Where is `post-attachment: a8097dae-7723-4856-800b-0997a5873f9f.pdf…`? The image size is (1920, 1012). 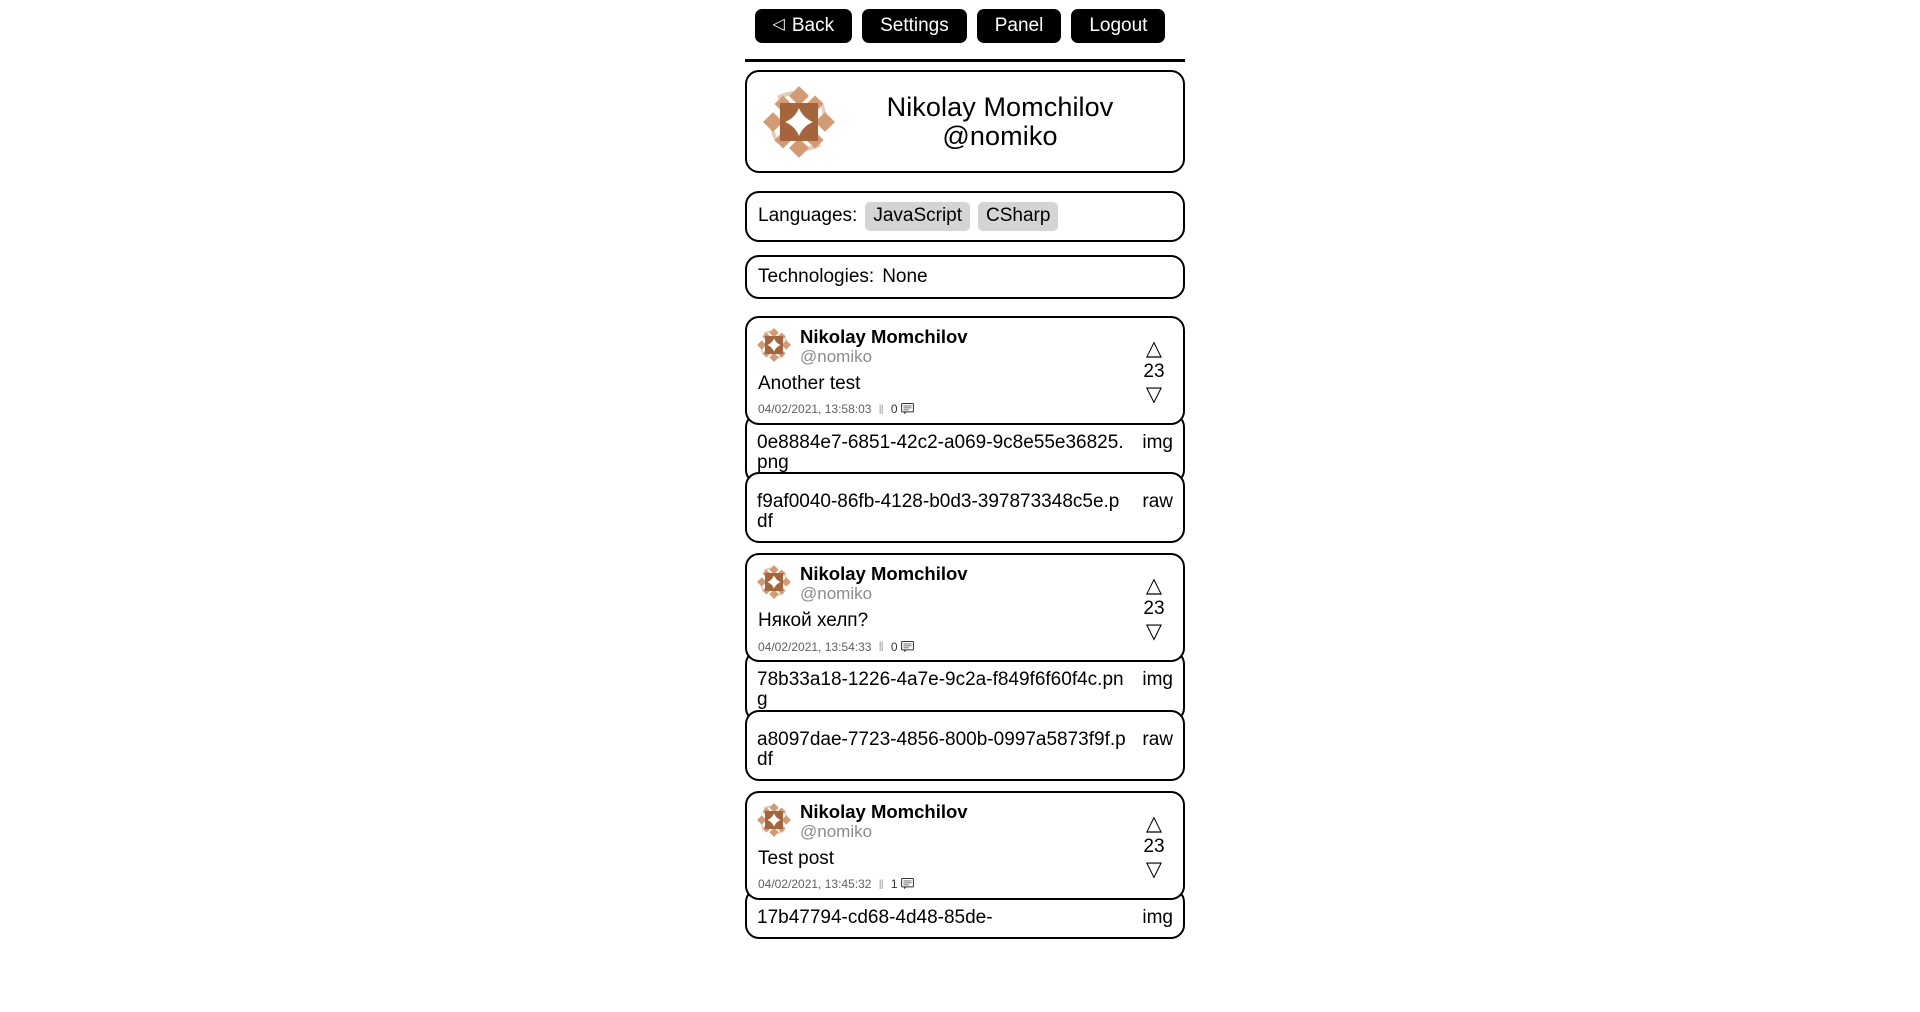
post-attachment: a8097dae-7723-4856-800b-0997a5873f9f.pdf… is located at coordinates (965, 745).